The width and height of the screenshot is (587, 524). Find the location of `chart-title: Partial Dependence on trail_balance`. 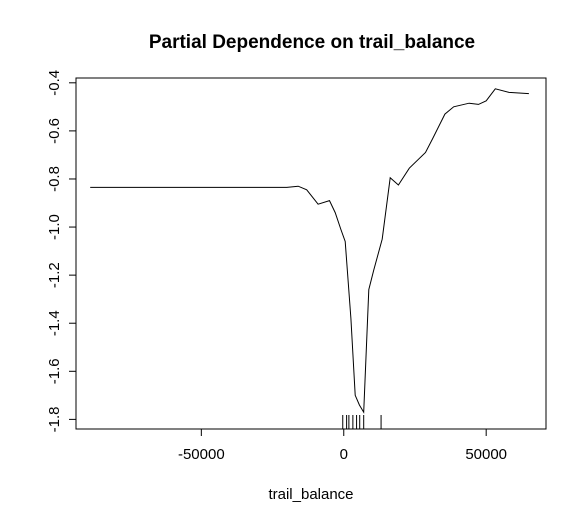

chart-title: Partial Dependence on trail_balance is located at coordinates (312, 42).